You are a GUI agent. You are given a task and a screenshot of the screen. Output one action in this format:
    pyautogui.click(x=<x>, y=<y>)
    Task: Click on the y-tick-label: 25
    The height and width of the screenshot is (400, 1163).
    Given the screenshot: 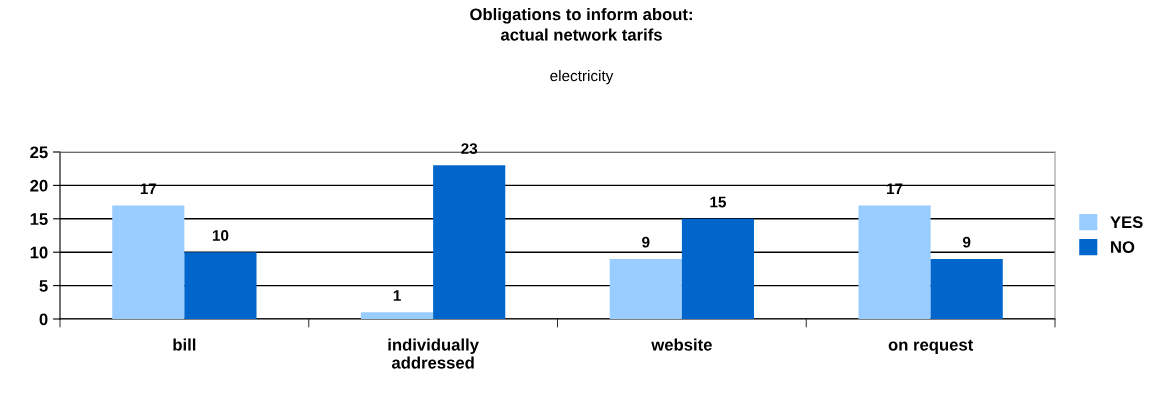 What is the action you would take?
    pyautogui.click(x=39, y=152)
    